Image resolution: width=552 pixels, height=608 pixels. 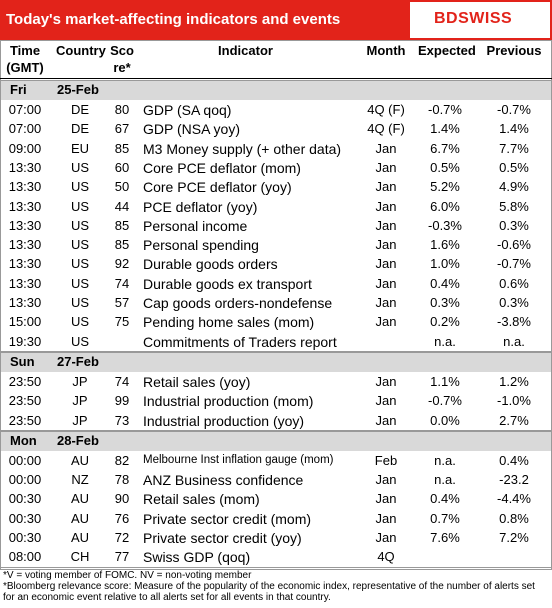 What do you see at coordinates (238, 303) in the screenshot?
I see `cell-indicator: Cap goods orders-nondefense` at bounding box center [238, 303].